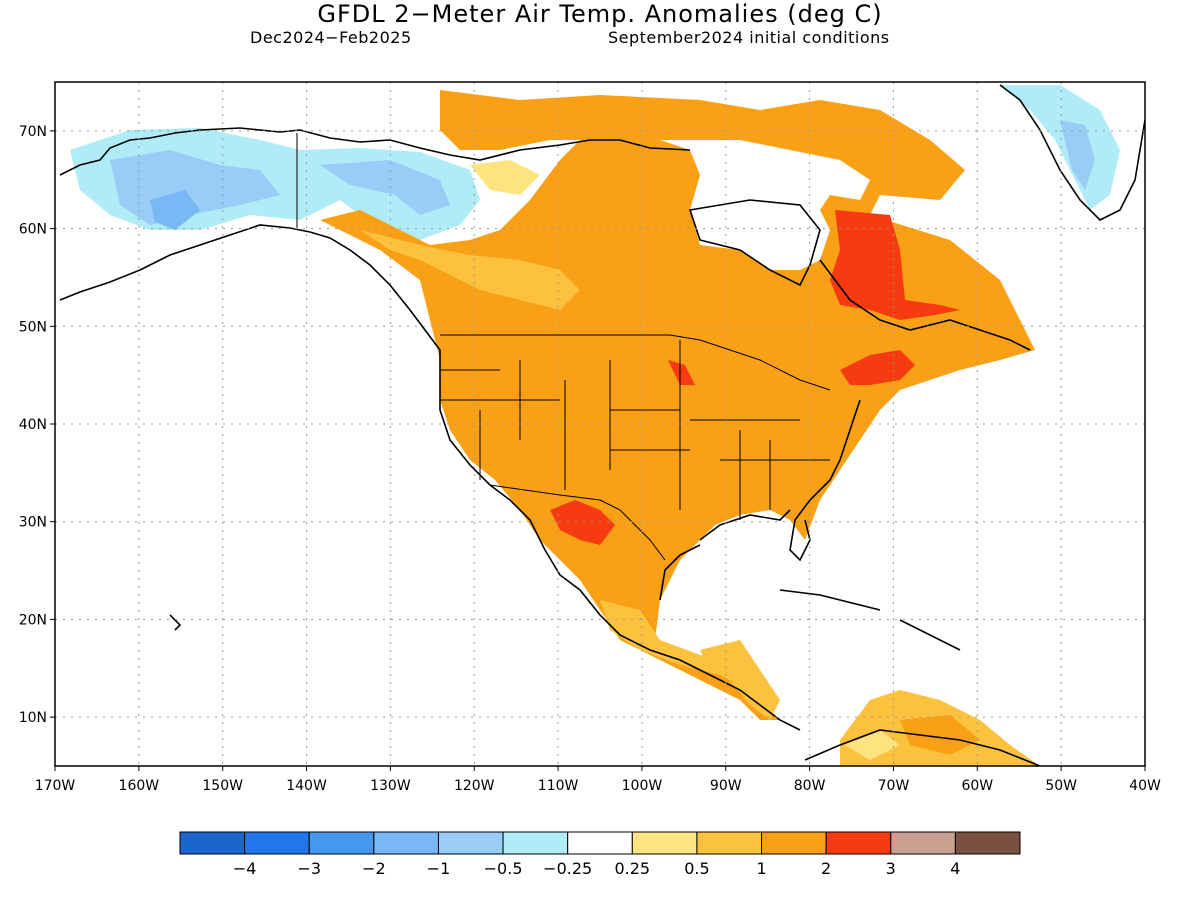 This screenshot has height=900, width=1200. Describe the element at coordinates (245, 868) in the screenshot. I see `colorbar-label: −4` at that location.